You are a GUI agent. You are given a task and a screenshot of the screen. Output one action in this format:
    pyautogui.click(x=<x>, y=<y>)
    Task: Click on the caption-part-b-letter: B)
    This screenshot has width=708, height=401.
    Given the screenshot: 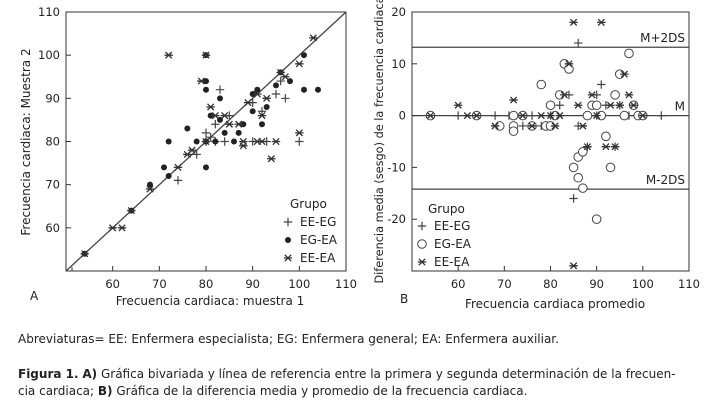 What is the action you would take?
    pyautogui.click(x=105, y=391)
    